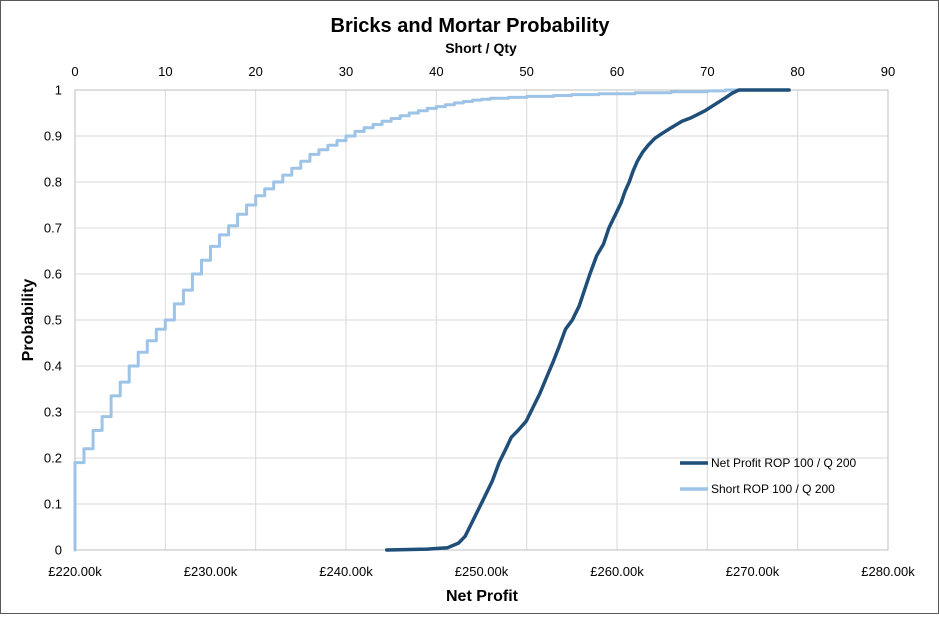 The image size is (939, 618). What do you see at coordinates (53, 228) in the screenshot?
I see `y-tick-label: 0.7` at bounding box center [53, 228].